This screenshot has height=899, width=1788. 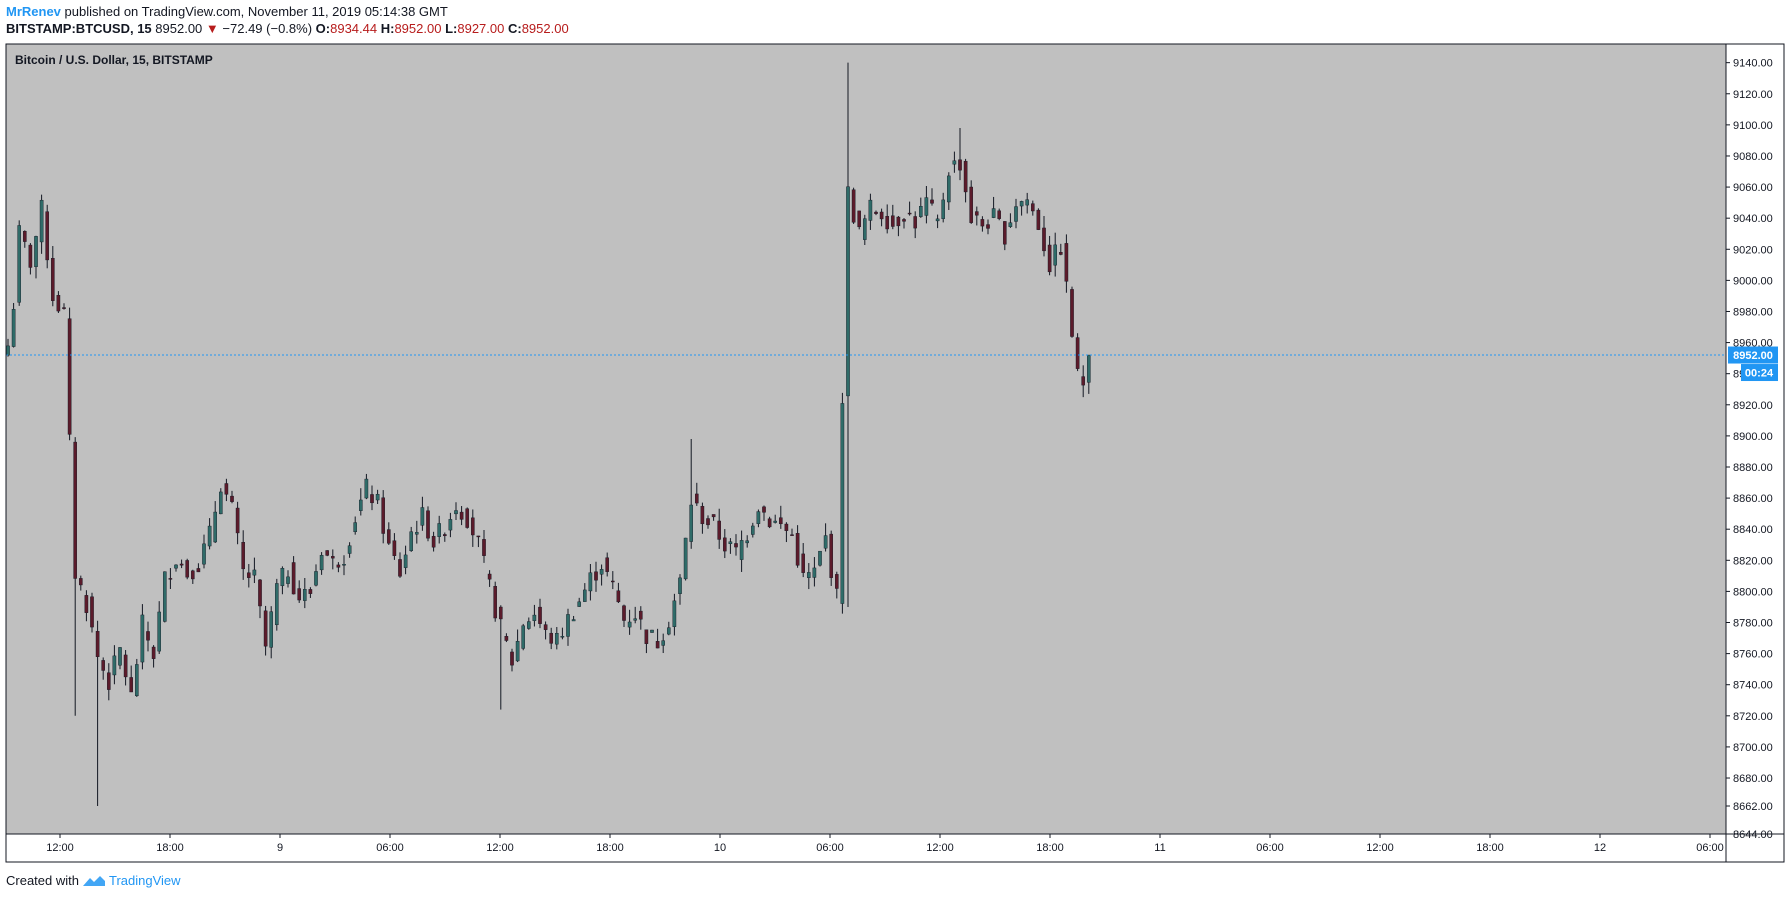 I want to click on author-link: MrRenev, so click(x=33, y=11).